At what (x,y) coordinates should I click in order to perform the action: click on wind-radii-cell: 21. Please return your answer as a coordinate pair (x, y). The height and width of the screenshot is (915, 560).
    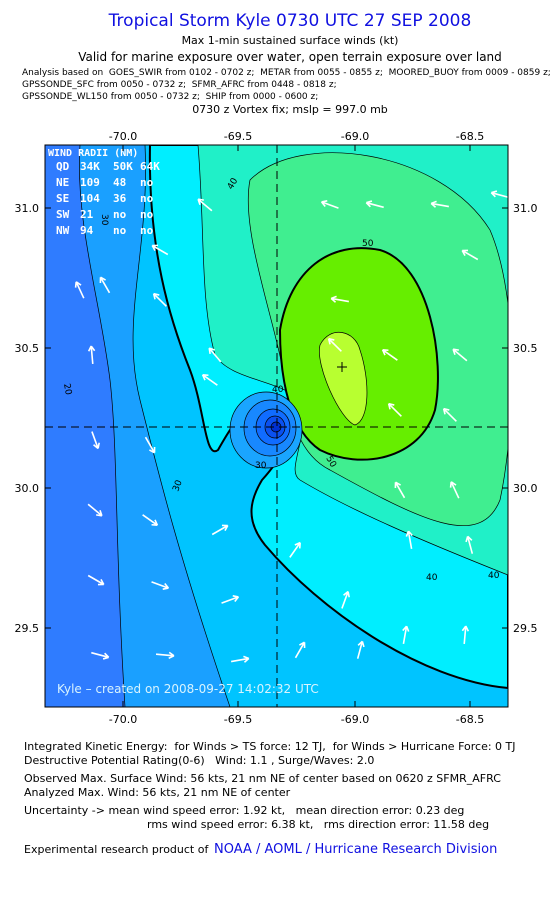
    Looking at the image, I should click on (87, 214).